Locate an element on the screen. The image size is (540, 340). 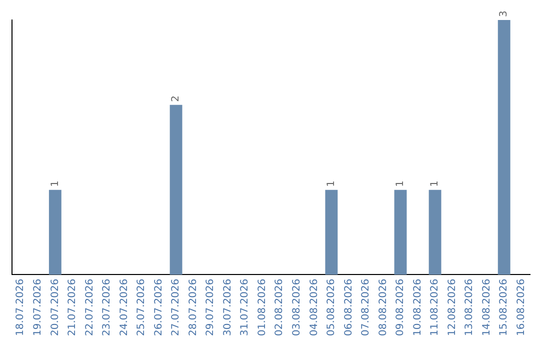
x-tick-label: 04.08.2026 is located at coordinates (314, 307).